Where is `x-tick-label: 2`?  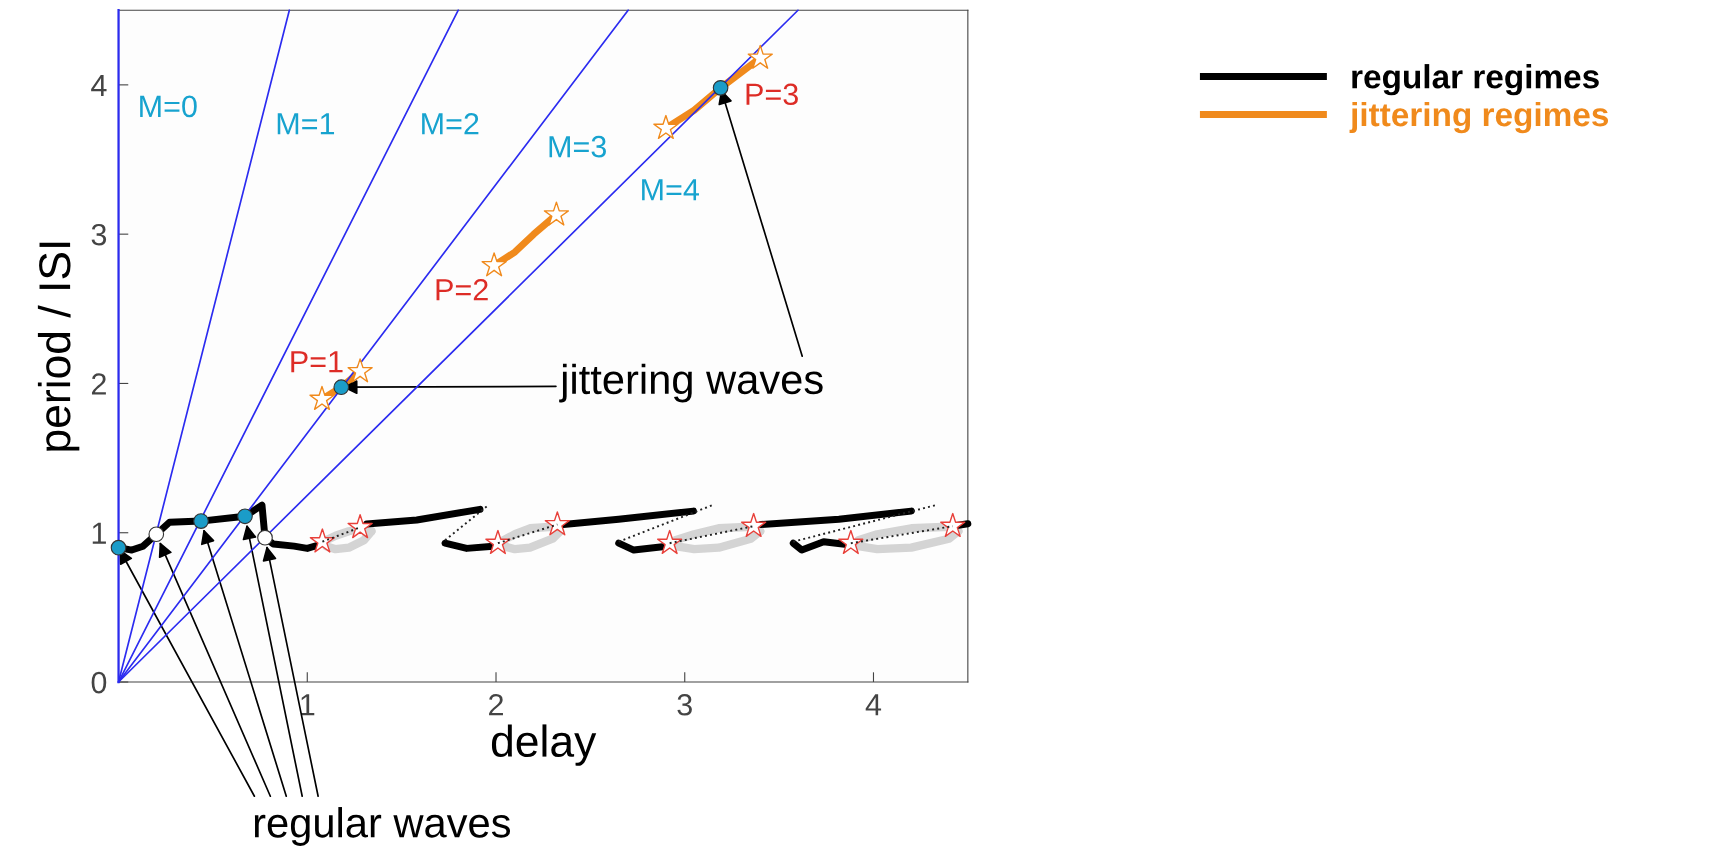
x-tick-label: 2 is located at coordinates (496, 704).